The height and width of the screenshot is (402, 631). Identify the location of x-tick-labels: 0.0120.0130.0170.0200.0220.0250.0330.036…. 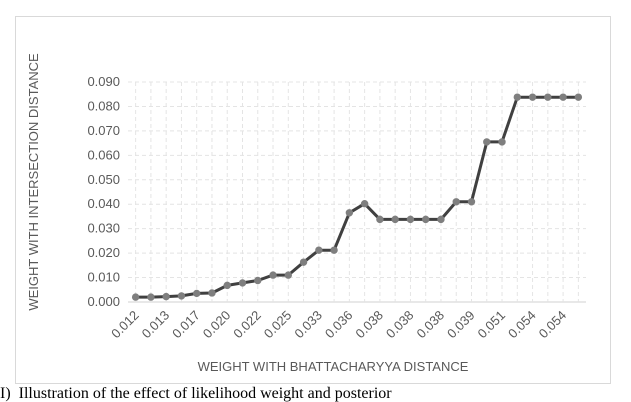
(338, 325).